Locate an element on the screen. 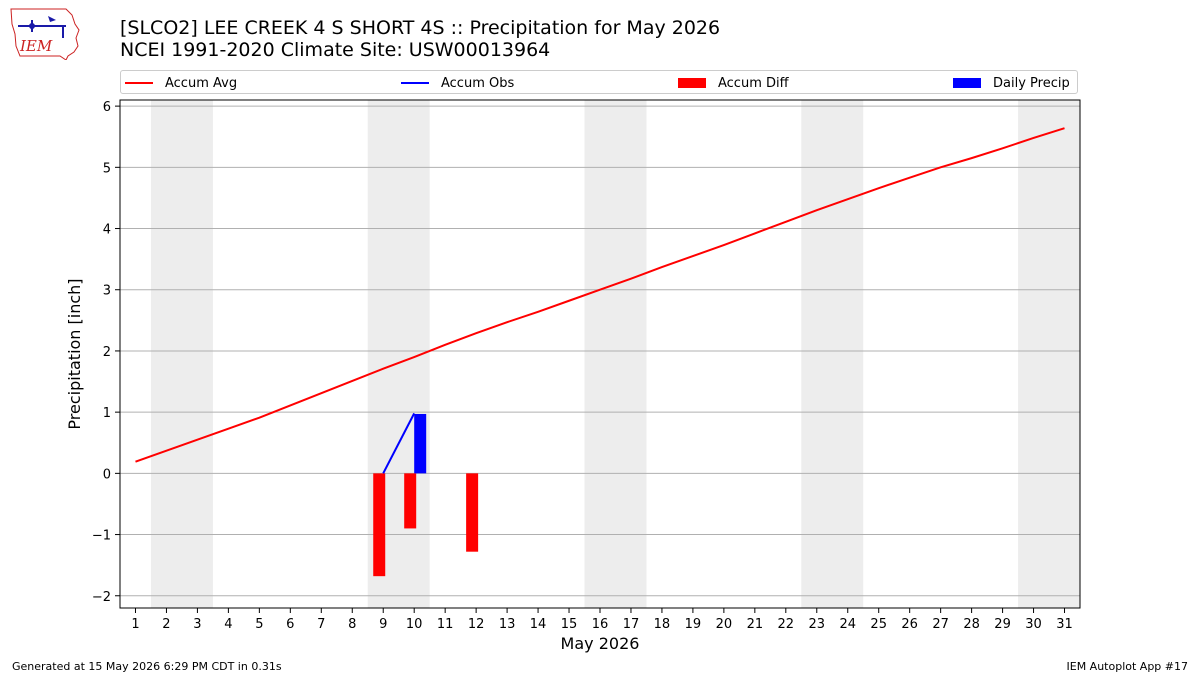 The height and width of the screenshot is (675, 1200). legend-label-accum-obs: Accum Obs is located at coordinates (478, 83).